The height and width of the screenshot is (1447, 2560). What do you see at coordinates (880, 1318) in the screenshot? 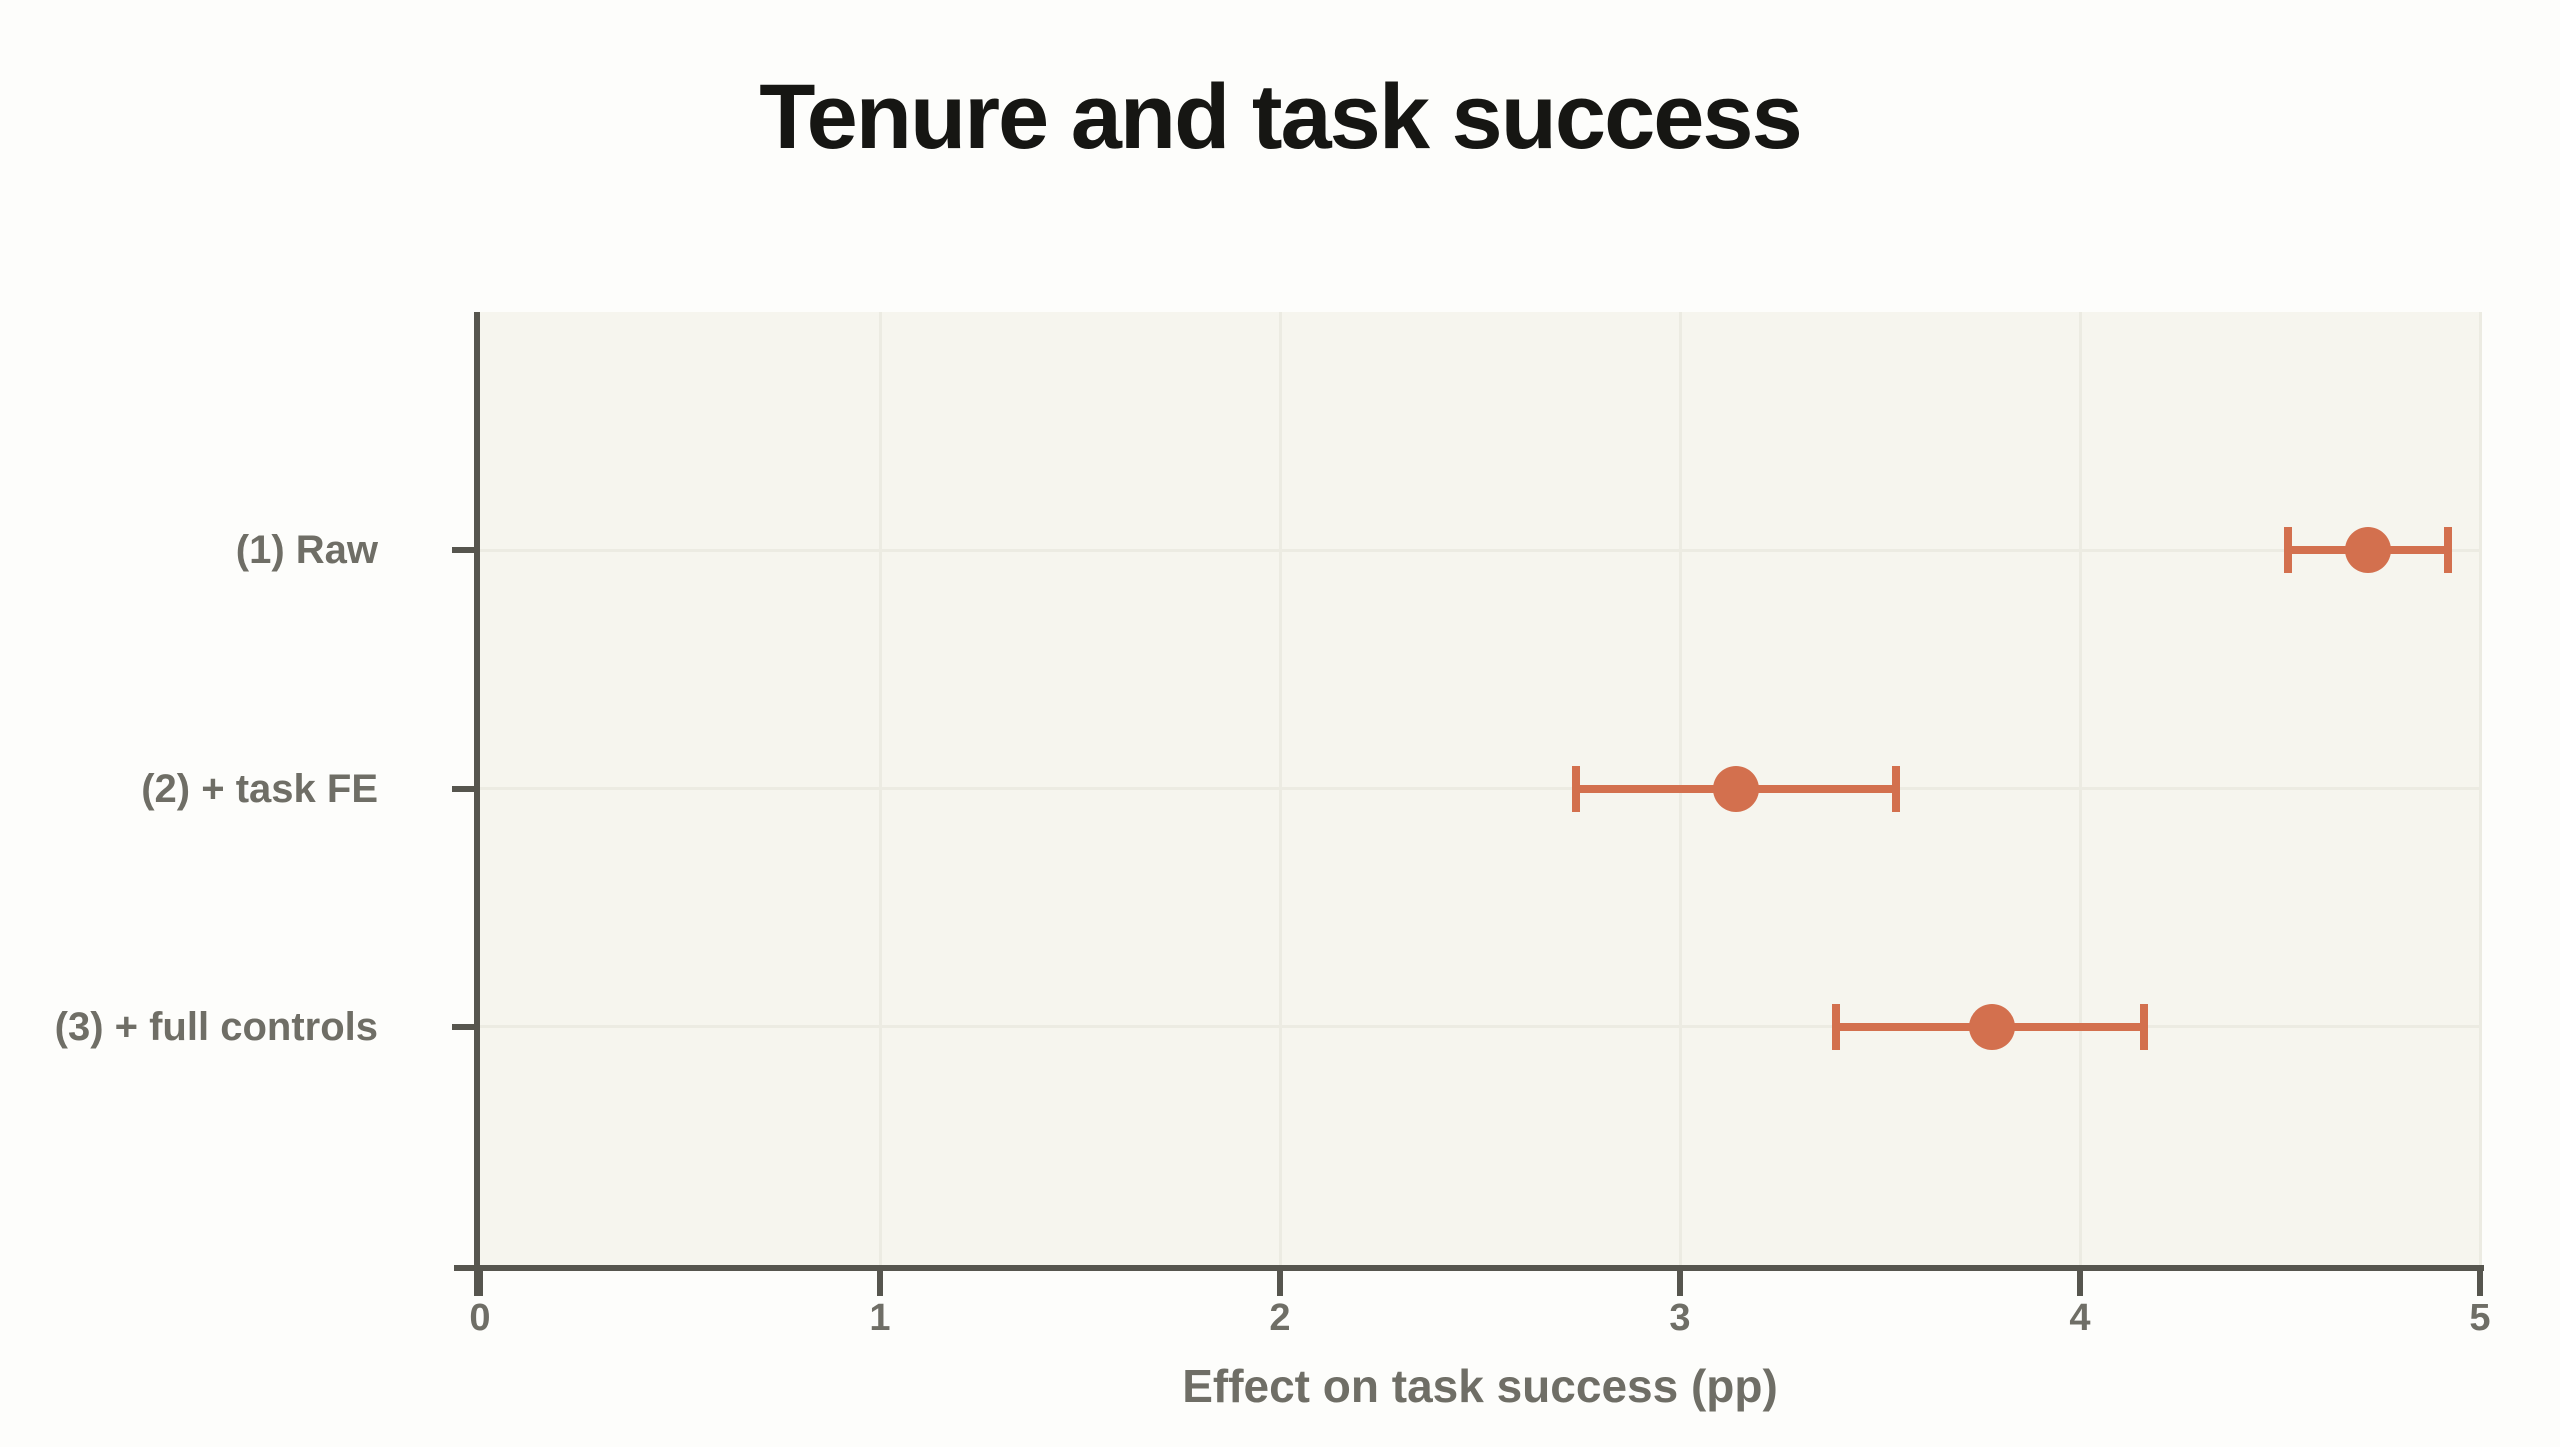
I see `x-axis-tick-label: 1` at bounding box center [880, 1318].